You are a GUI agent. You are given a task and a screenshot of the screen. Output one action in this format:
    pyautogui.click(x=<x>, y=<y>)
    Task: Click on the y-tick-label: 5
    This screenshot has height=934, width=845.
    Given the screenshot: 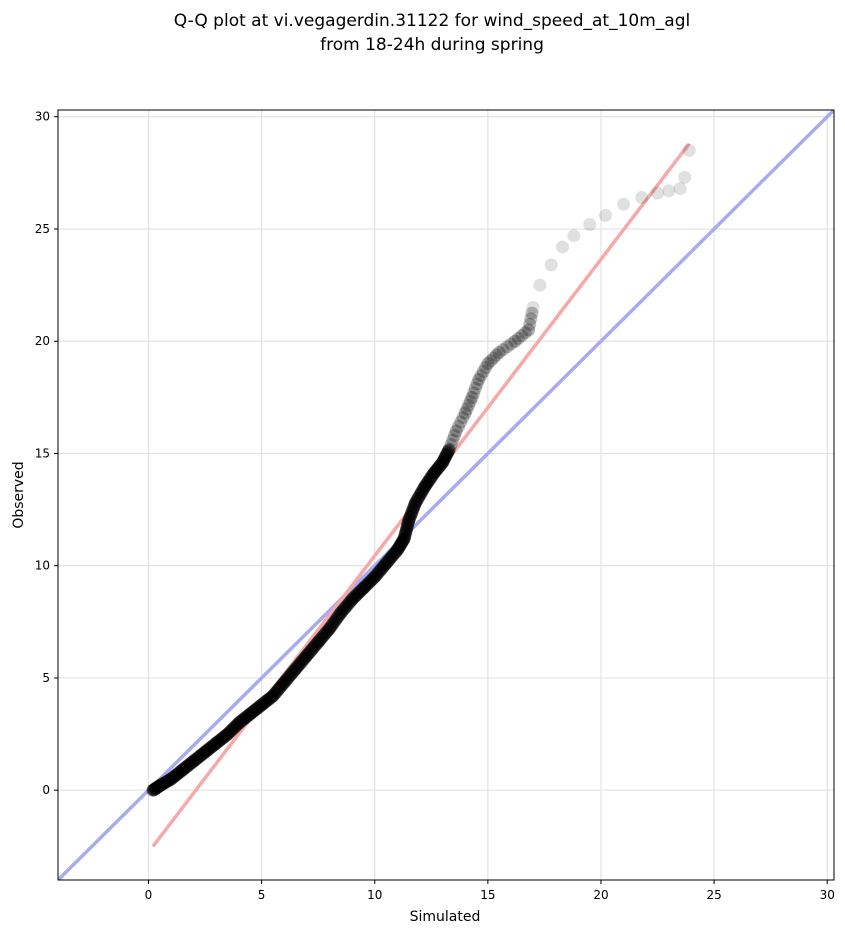 What is the action you would take?
    pyautogui.click(x=46, y=678)
    